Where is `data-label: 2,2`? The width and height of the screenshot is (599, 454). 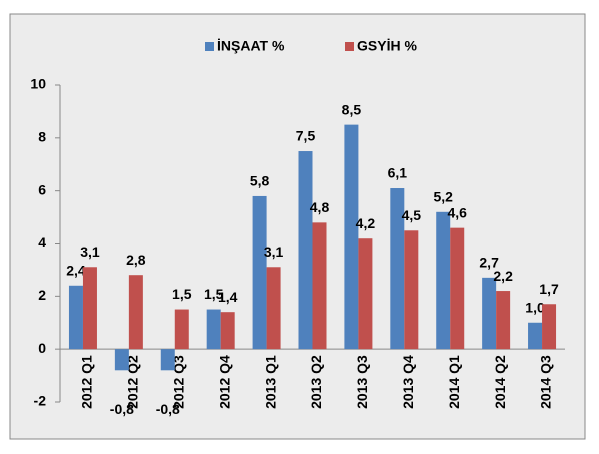 data-label: 2,2 is located at coordinates (503, 276).